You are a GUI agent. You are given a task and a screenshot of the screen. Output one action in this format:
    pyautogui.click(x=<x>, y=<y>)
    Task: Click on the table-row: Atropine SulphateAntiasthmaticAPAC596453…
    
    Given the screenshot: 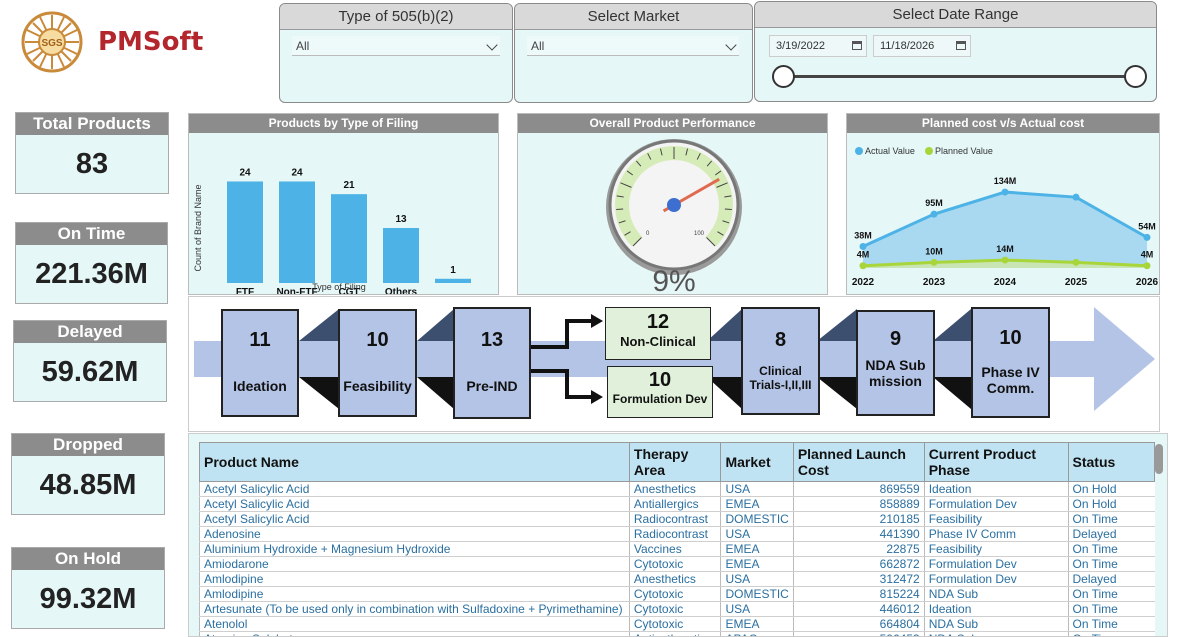 What is the action you would take?
    pyautogui.click(x=677, y=633)
    